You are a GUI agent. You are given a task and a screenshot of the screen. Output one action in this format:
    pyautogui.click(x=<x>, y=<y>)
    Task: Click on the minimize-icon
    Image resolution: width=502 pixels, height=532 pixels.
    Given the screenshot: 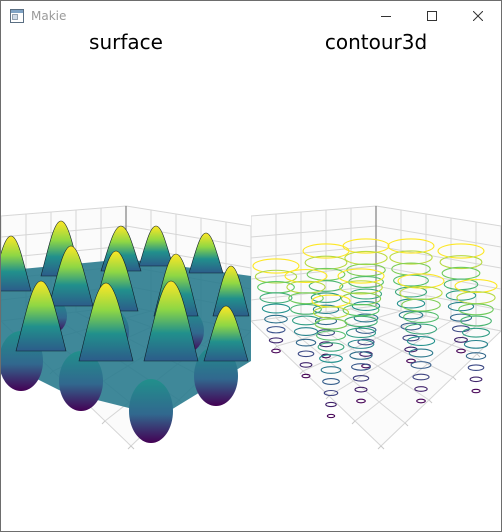 What is the action you would take?
    pyautogui.click(x=386, y=16)
    